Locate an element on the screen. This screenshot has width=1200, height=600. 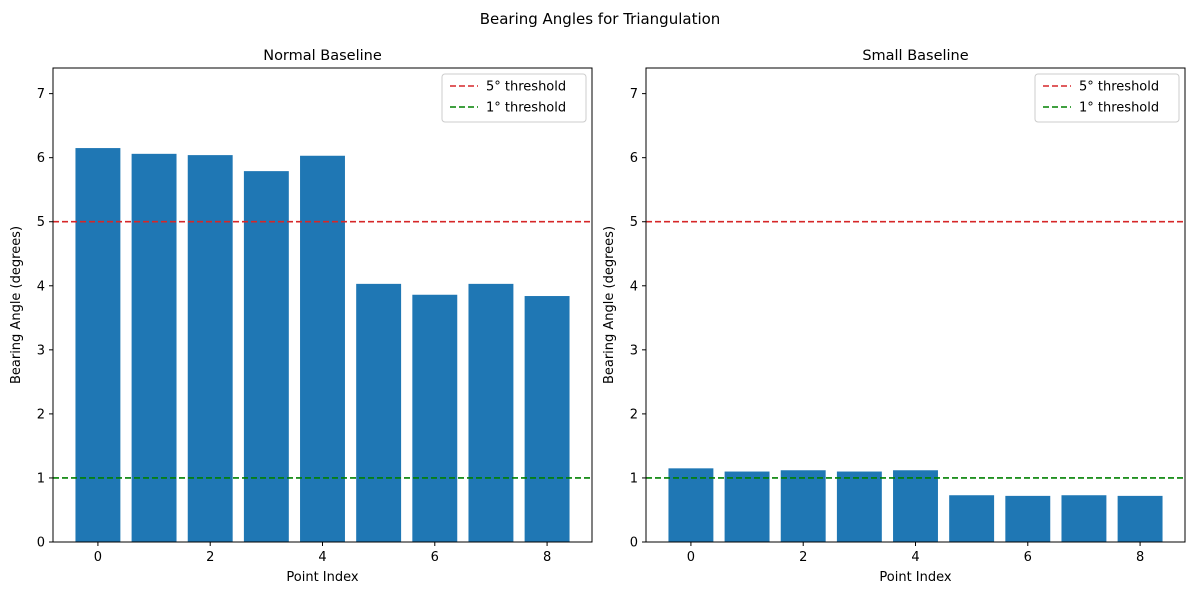
subplot-title: Normal Baseline is located at coordinates (322, 56).